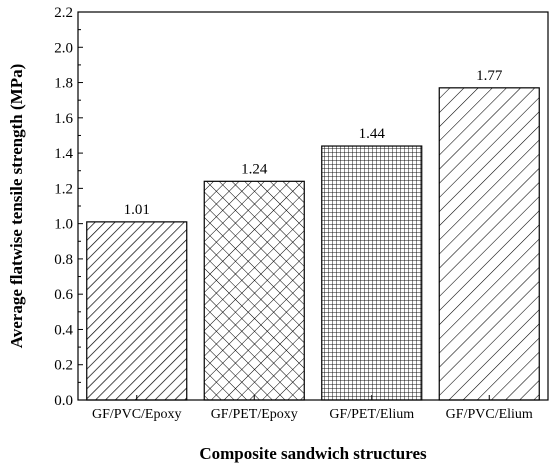 This screenshot has height=470, width=550. I want to click on x-category-label: GF/PVC/Epoxy, so click(136, 414).